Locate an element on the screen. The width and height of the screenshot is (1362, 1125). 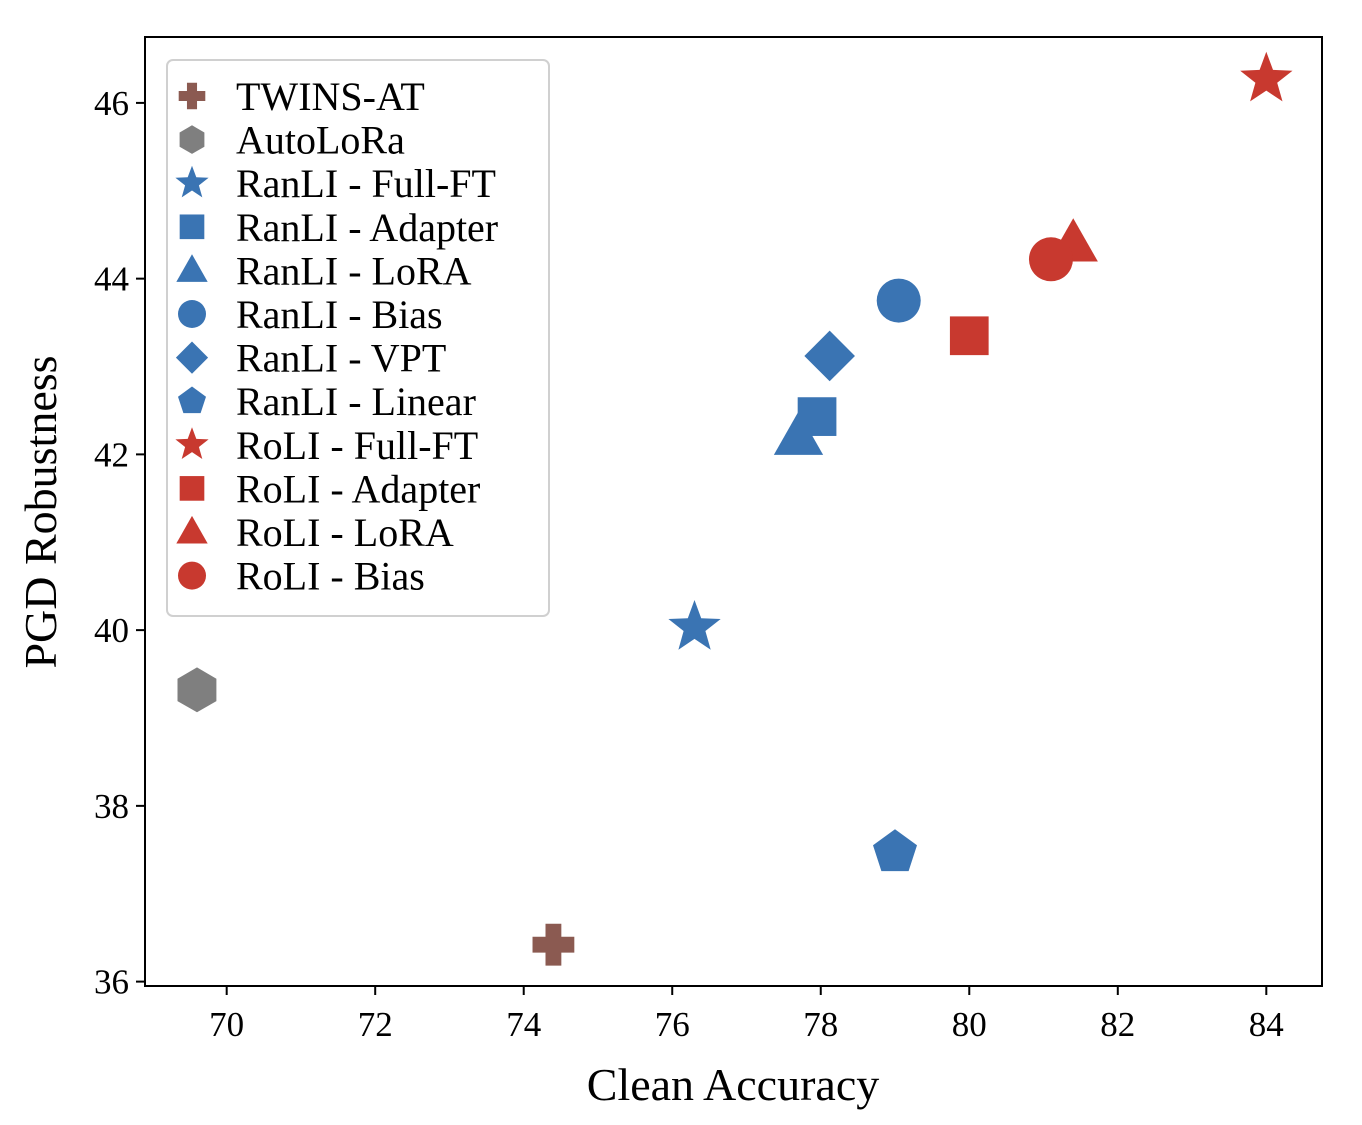
legend-item: RoLI - LoRA is located at coordinates (315, 532).